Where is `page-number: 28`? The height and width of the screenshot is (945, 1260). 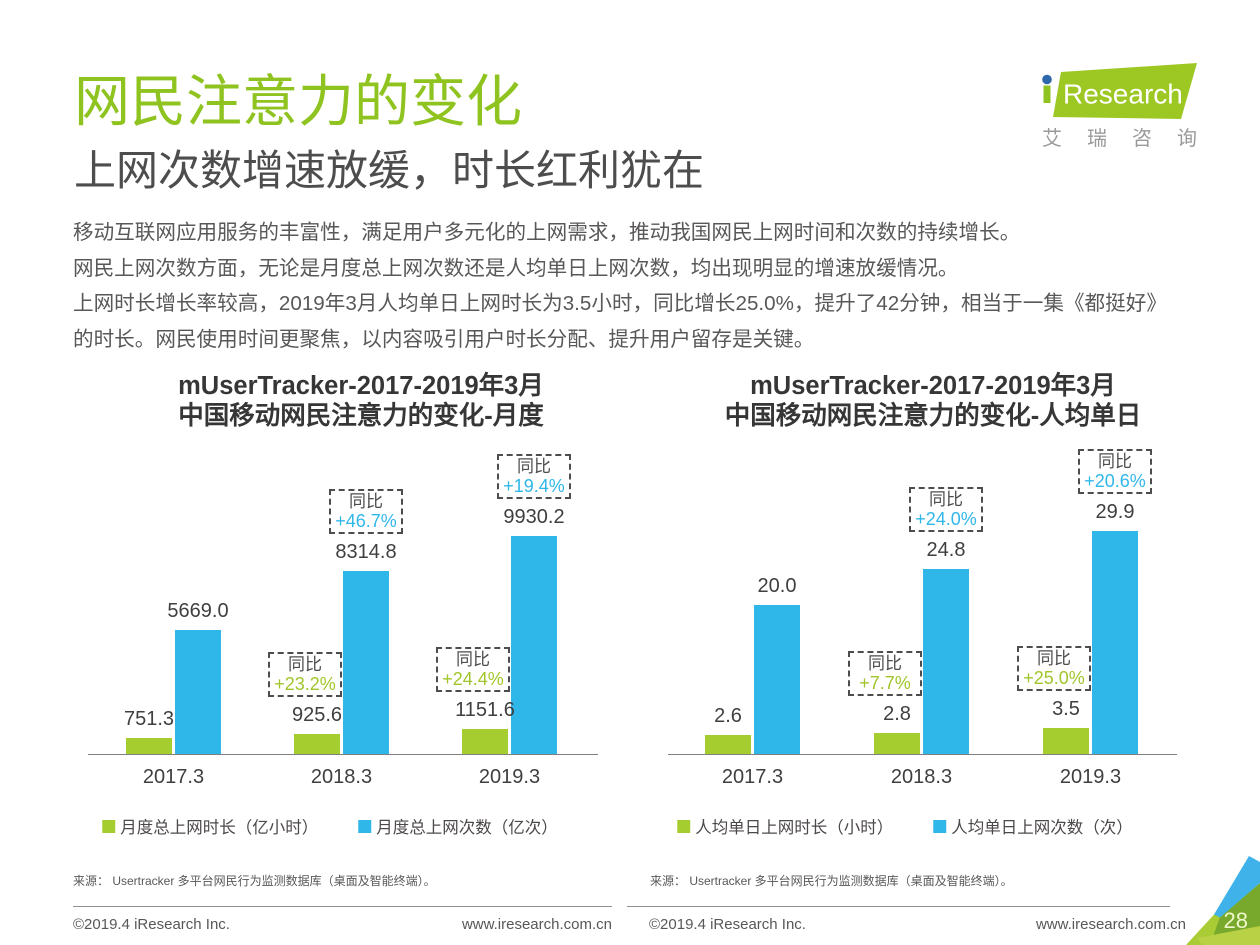 page-number: 28 is located at coordinates (1235, 920).